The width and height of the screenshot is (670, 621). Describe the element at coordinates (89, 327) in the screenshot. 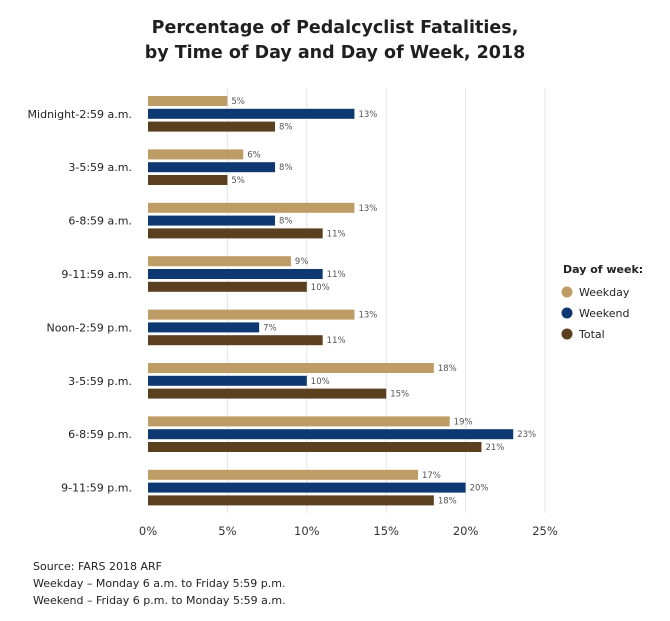

I see `category-label: Noon-2:59 p.m.` at that location.